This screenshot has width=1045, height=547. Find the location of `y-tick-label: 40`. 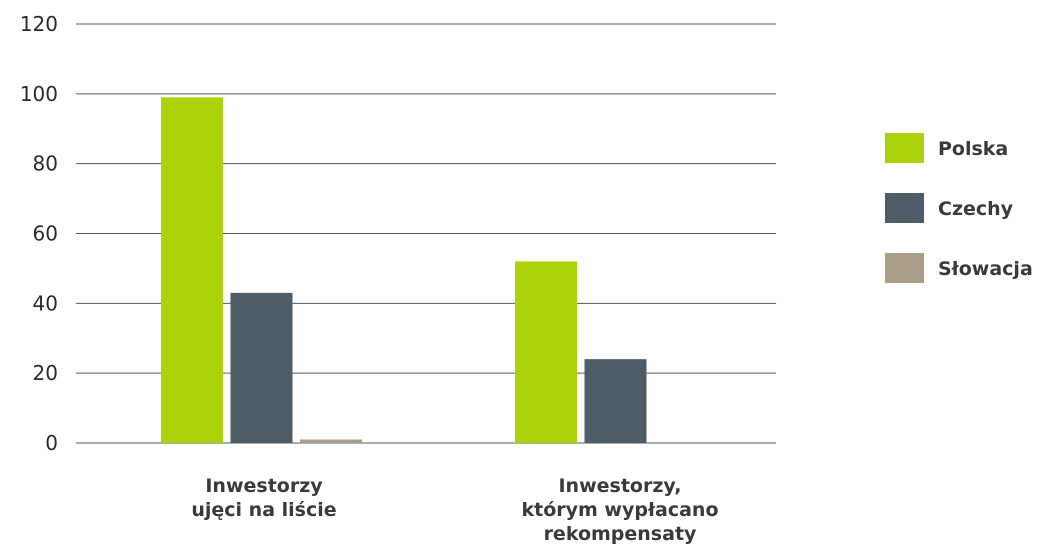

y-tick-label: 40 is located at coordinates (45, 303).